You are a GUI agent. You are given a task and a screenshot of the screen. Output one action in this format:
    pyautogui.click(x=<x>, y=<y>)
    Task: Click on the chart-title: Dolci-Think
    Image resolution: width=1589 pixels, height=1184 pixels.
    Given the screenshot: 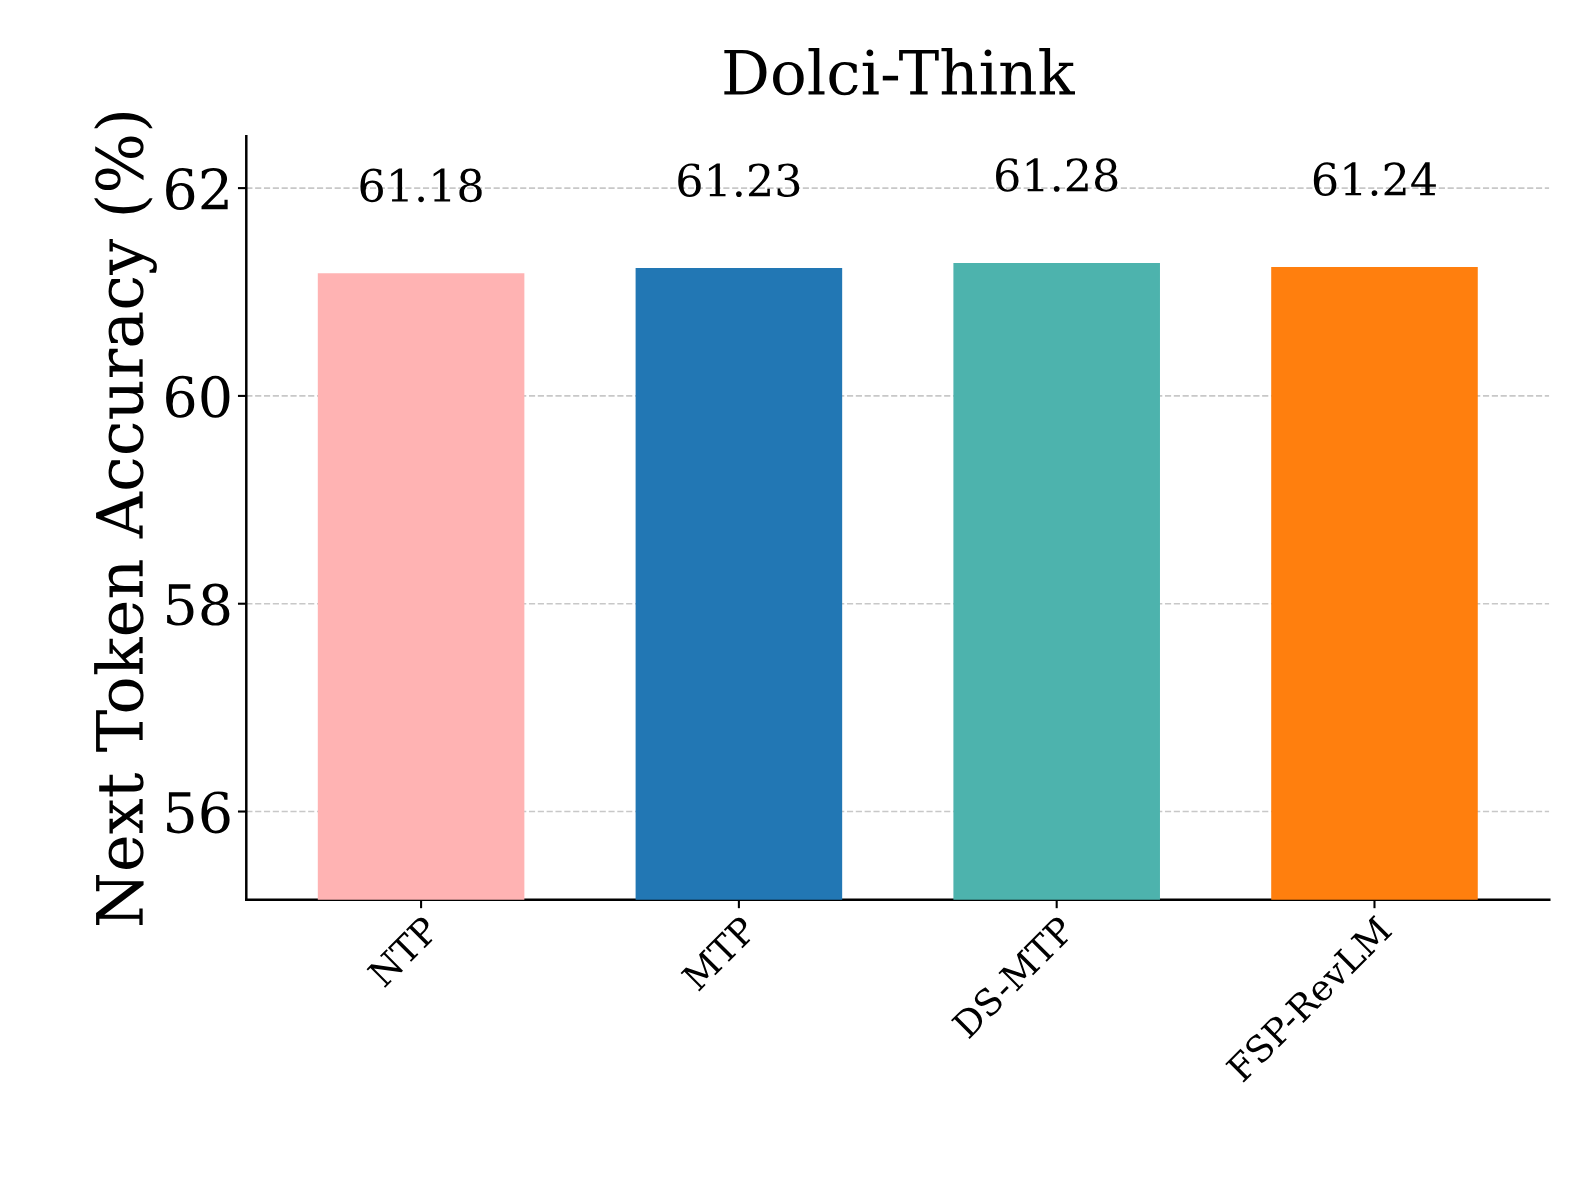 What is the action you would take?
    pyautogui.click(x=899, y=72)
    